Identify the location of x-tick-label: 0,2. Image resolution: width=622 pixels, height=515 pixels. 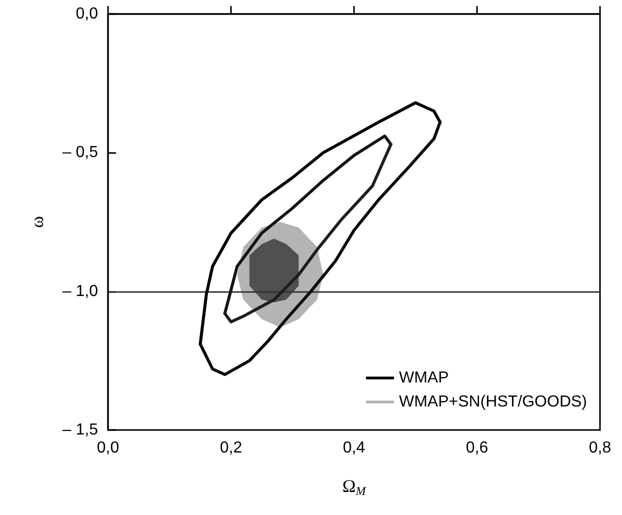
(231, 448).